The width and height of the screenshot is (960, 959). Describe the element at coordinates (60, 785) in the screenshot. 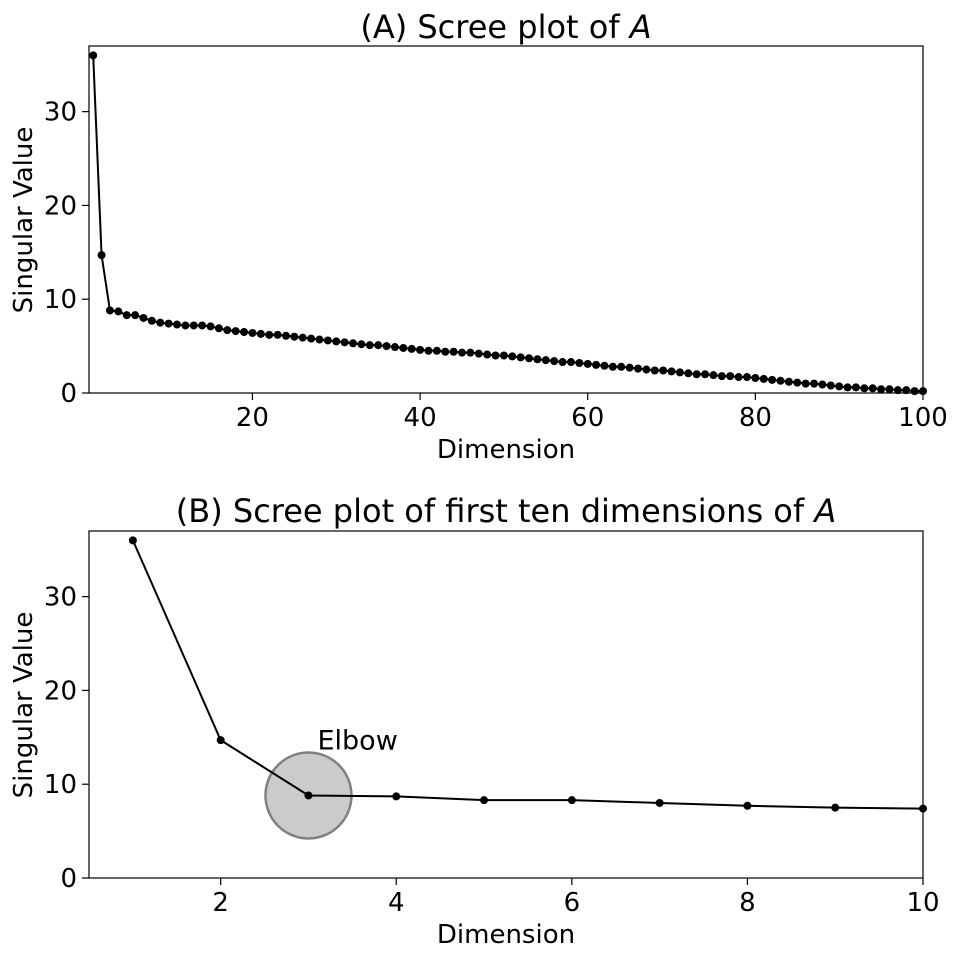

I see `chart-b-y-tick-label: 10` at that location.